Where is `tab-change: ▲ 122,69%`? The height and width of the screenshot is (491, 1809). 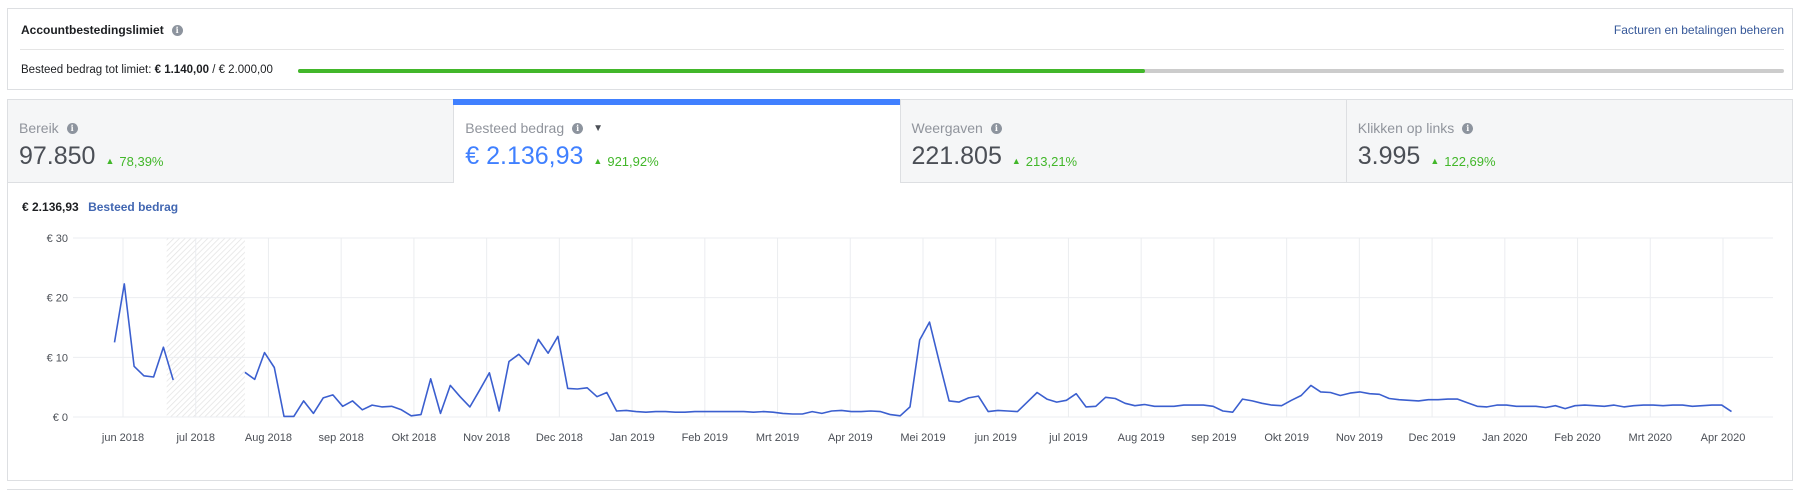
tab-change: ▲ 122,69% is located at coordinates (1462, 161).